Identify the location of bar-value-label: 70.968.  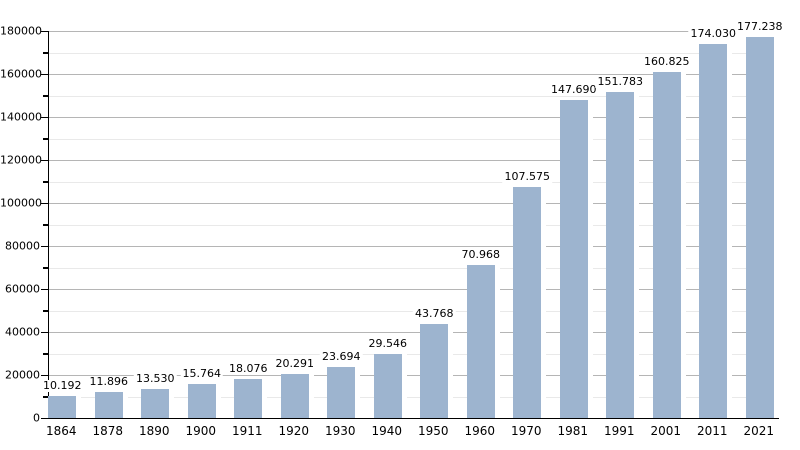
(480, 255).